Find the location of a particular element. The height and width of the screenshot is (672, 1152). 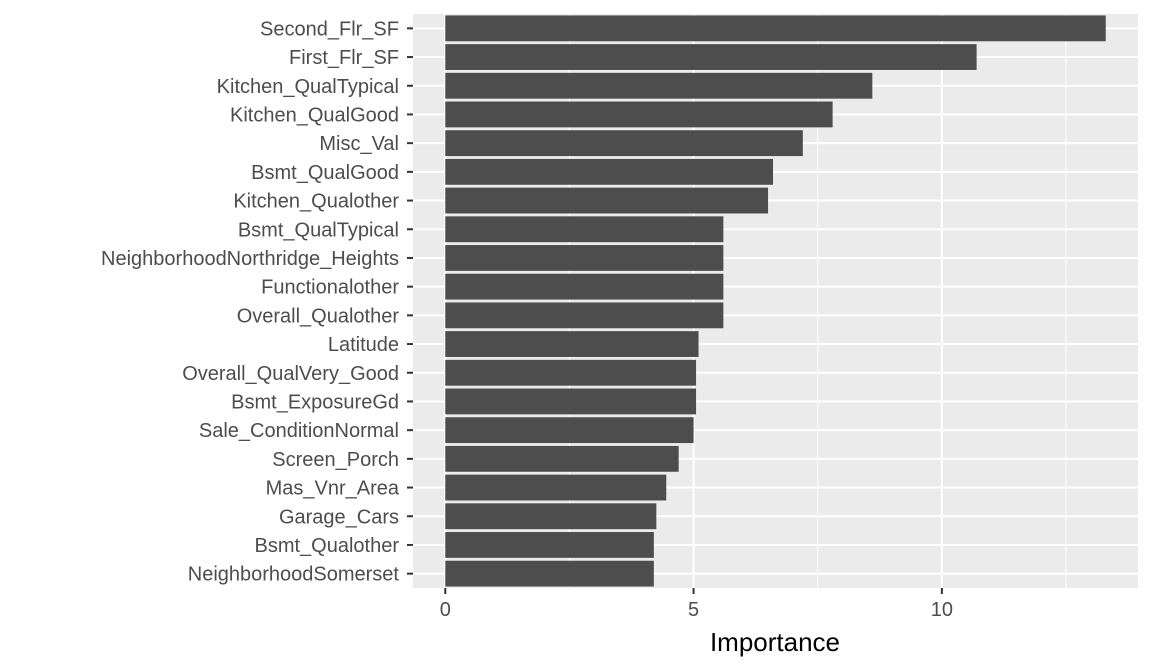

x-tick-label: 10 is located at coordinates (942, 610).